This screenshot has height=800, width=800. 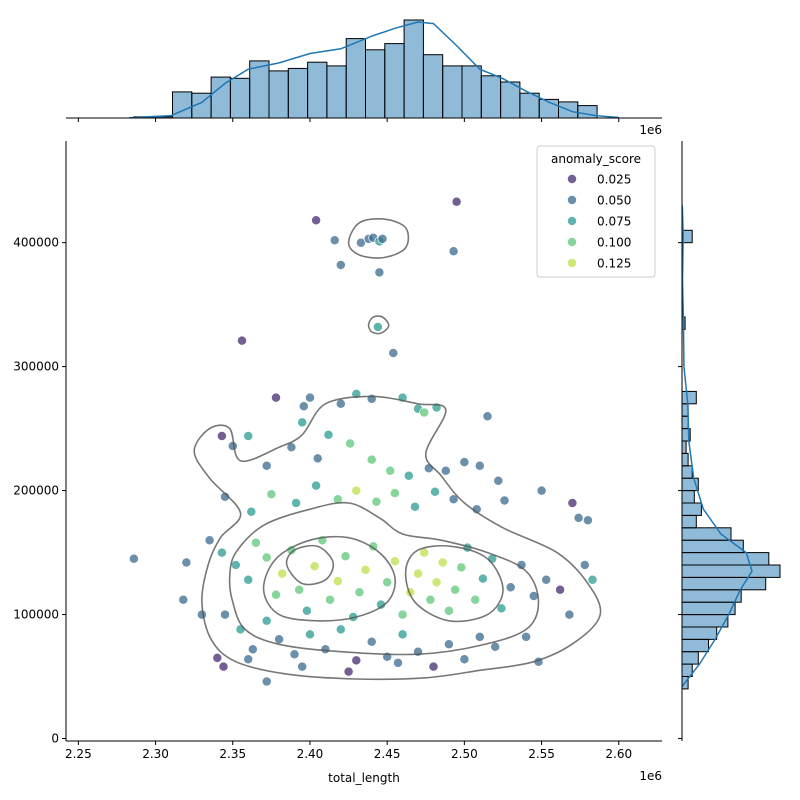 What do you see at coordinates (717, 446) in the screenshot?
I see `marginal-y-kde-line` at bounding box center [717, 446].